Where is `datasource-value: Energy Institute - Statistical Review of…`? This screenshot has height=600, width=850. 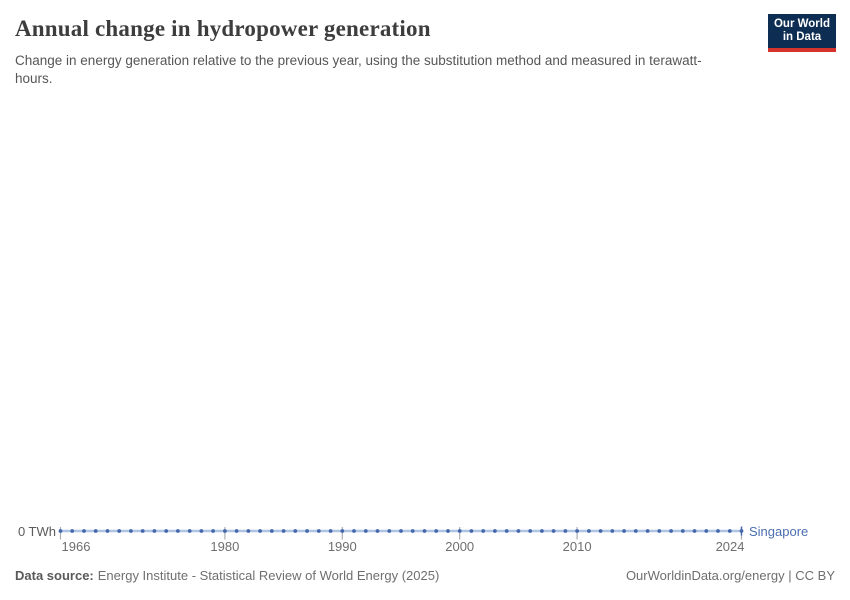
datasource-value: Energy Institute - Statistical Review of… is located at coordinates (268, 575).